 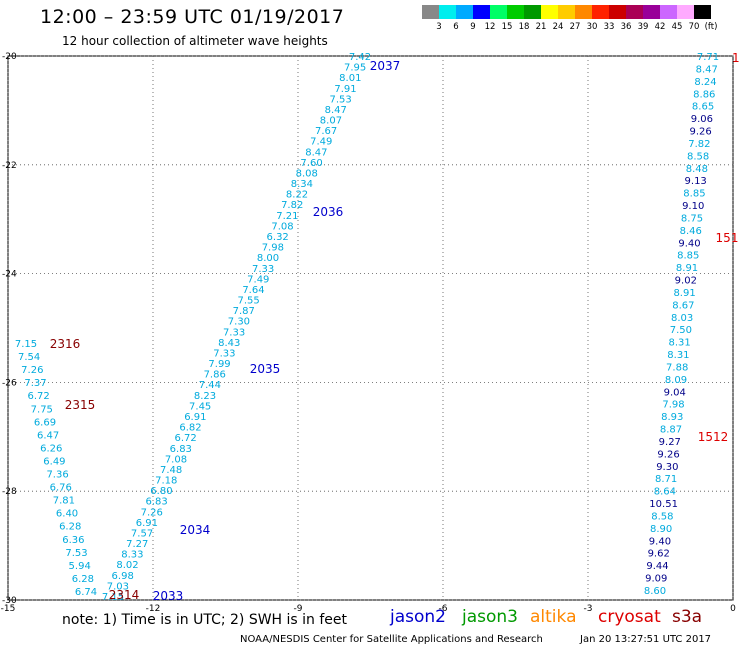 I want to click on wave-height-value: 8.71, so click(x=666, y=479).